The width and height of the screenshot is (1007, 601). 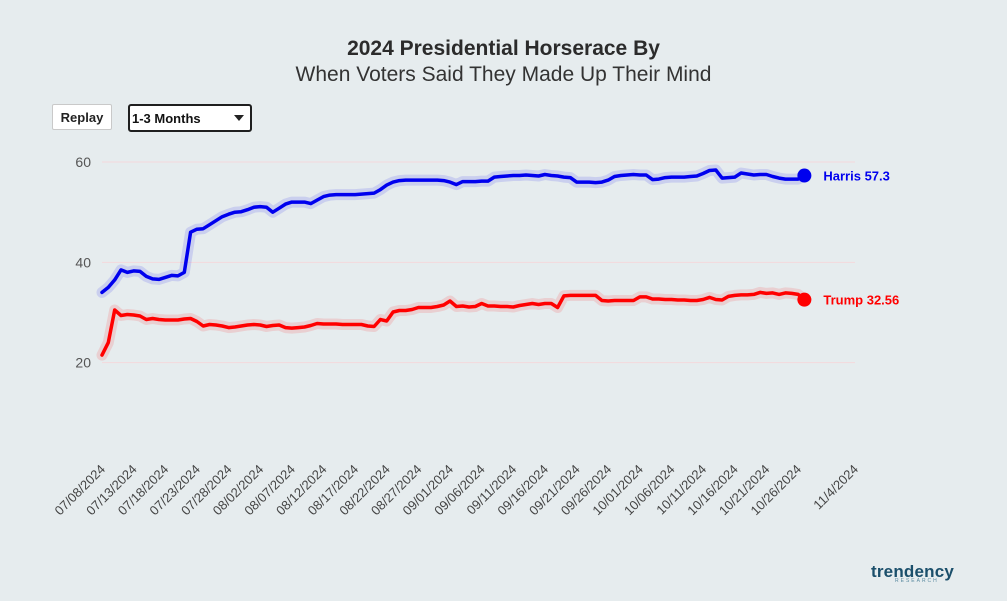 What do you see at coordinates (804, 175) in the screenshot?
I see `series-end-marker-harris` at bounding box center [804, 175].